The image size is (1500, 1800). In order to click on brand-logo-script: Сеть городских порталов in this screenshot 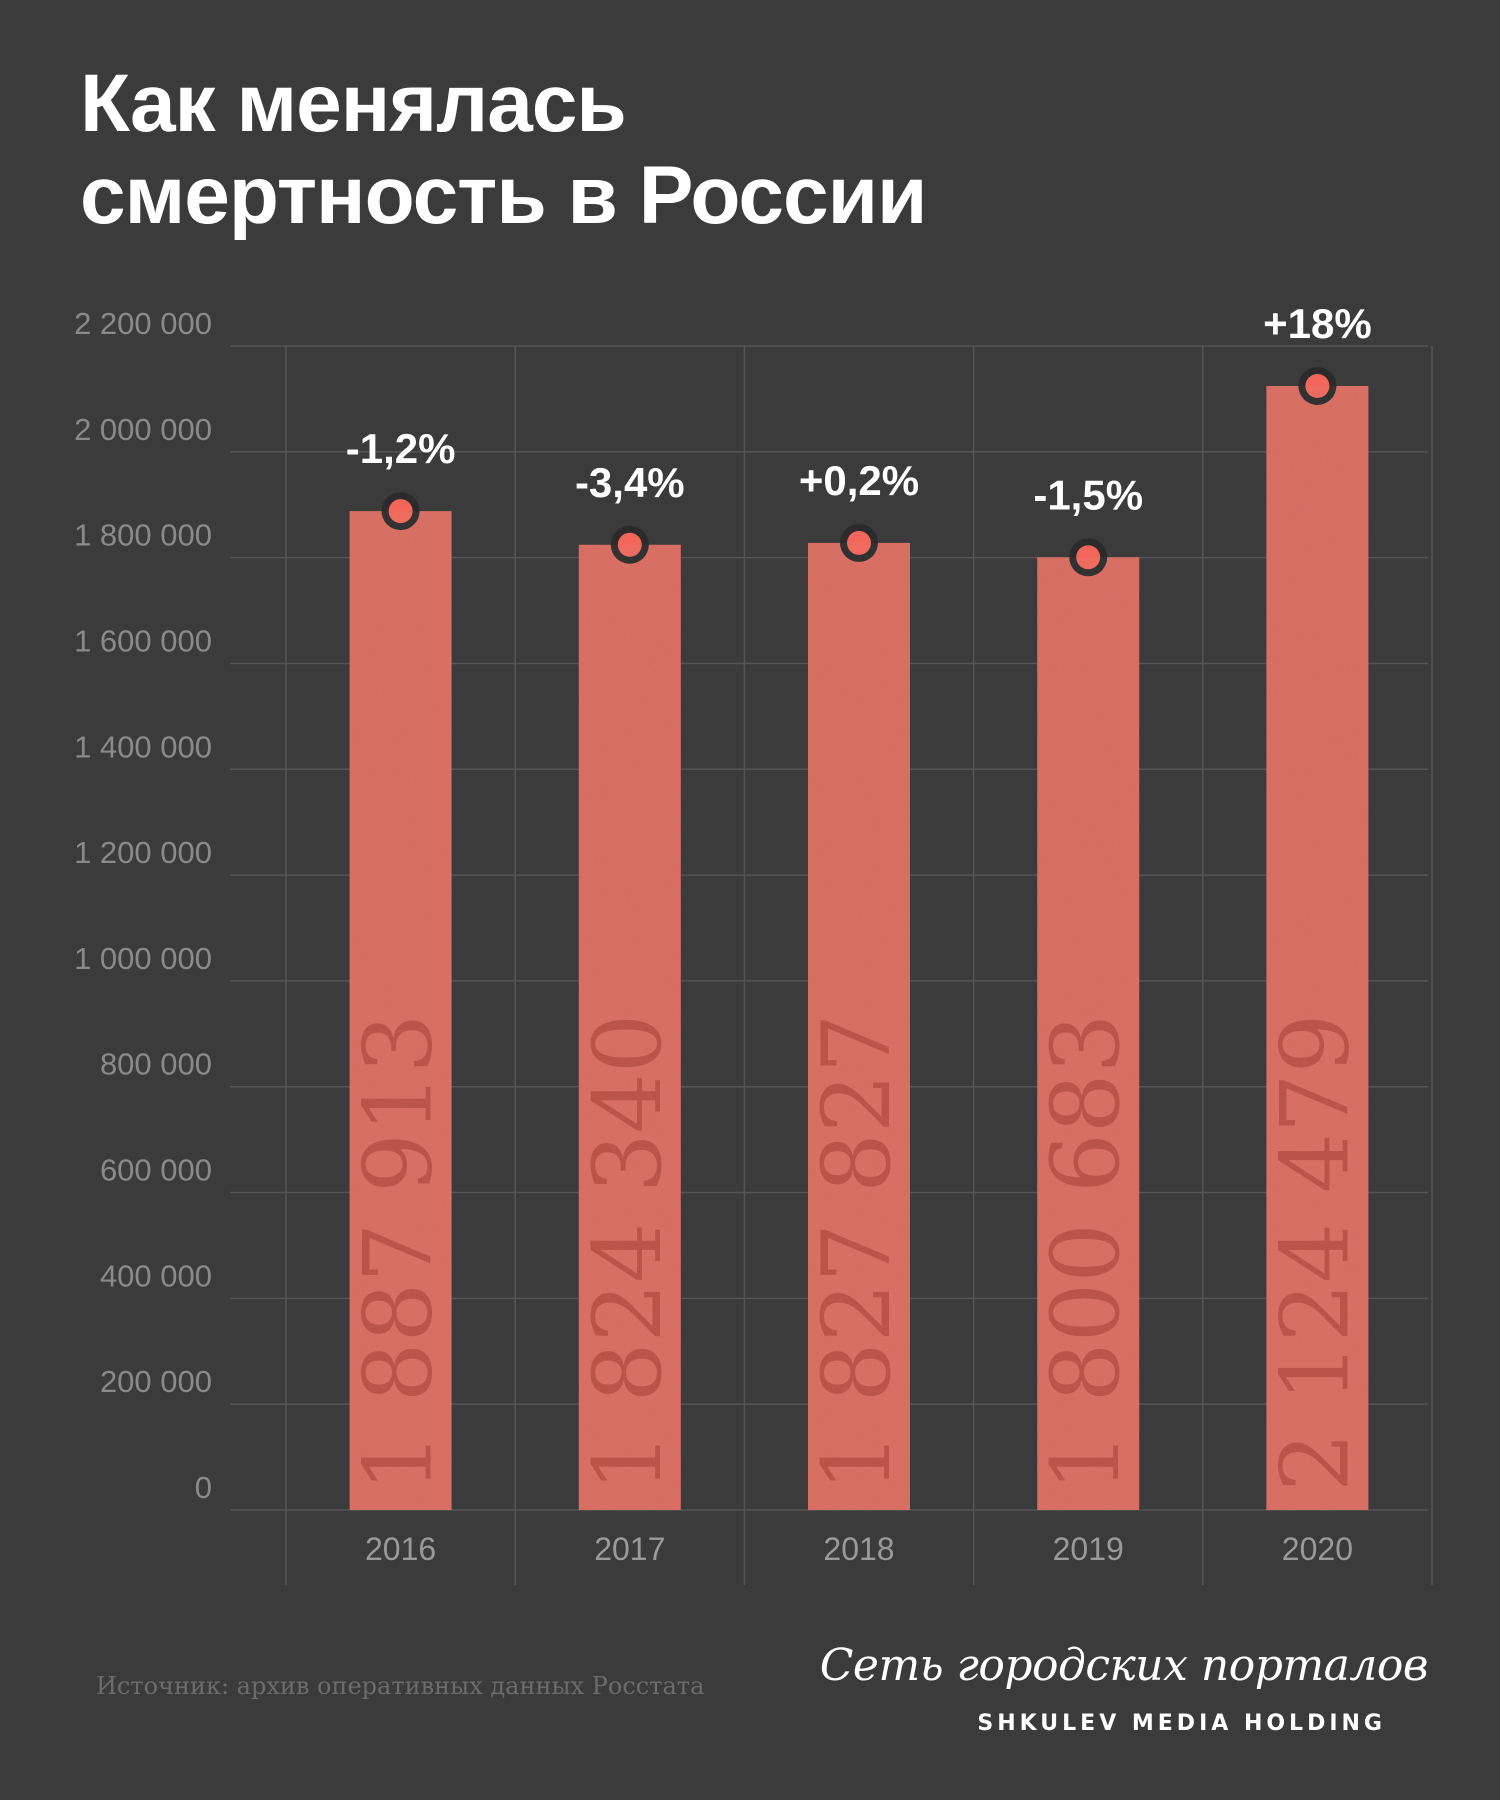, I will do `click(1124, 1665)`.